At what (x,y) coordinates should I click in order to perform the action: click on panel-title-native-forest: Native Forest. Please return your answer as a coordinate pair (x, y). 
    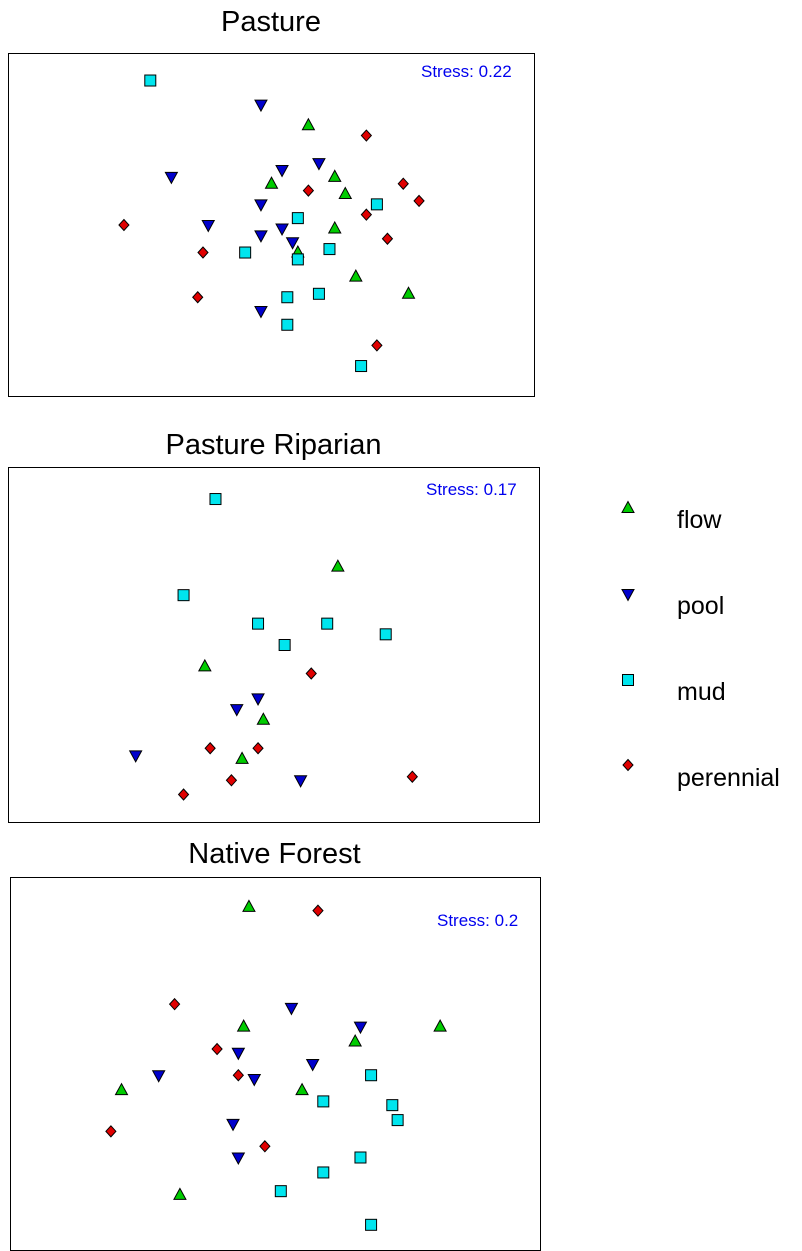
    Looking at the image, I should click on (274, 854).